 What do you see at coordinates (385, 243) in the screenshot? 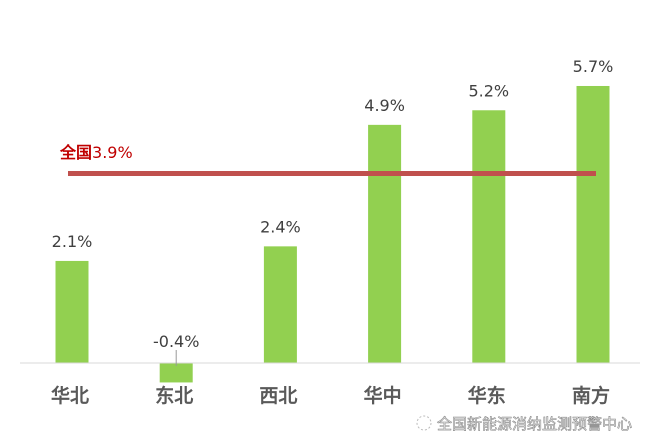
I see `bar-华中` at bounding box center [385, 243].